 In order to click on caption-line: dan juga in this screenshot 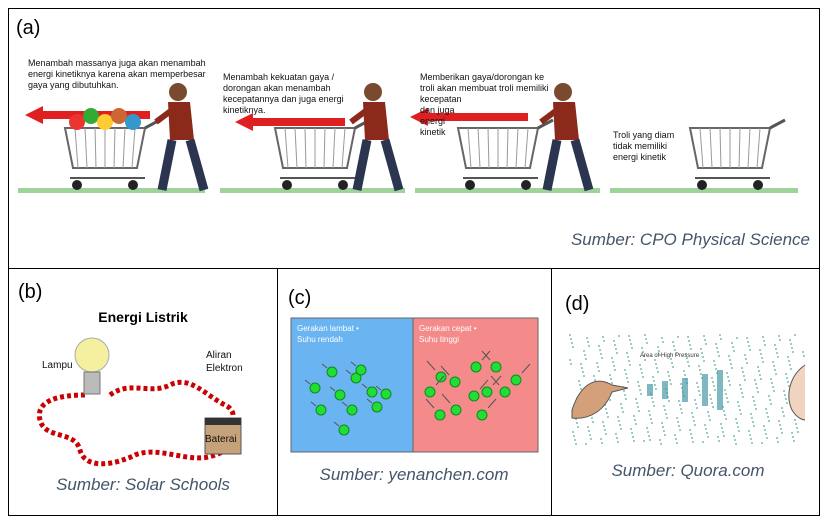, I will do `click(437, 110)`.